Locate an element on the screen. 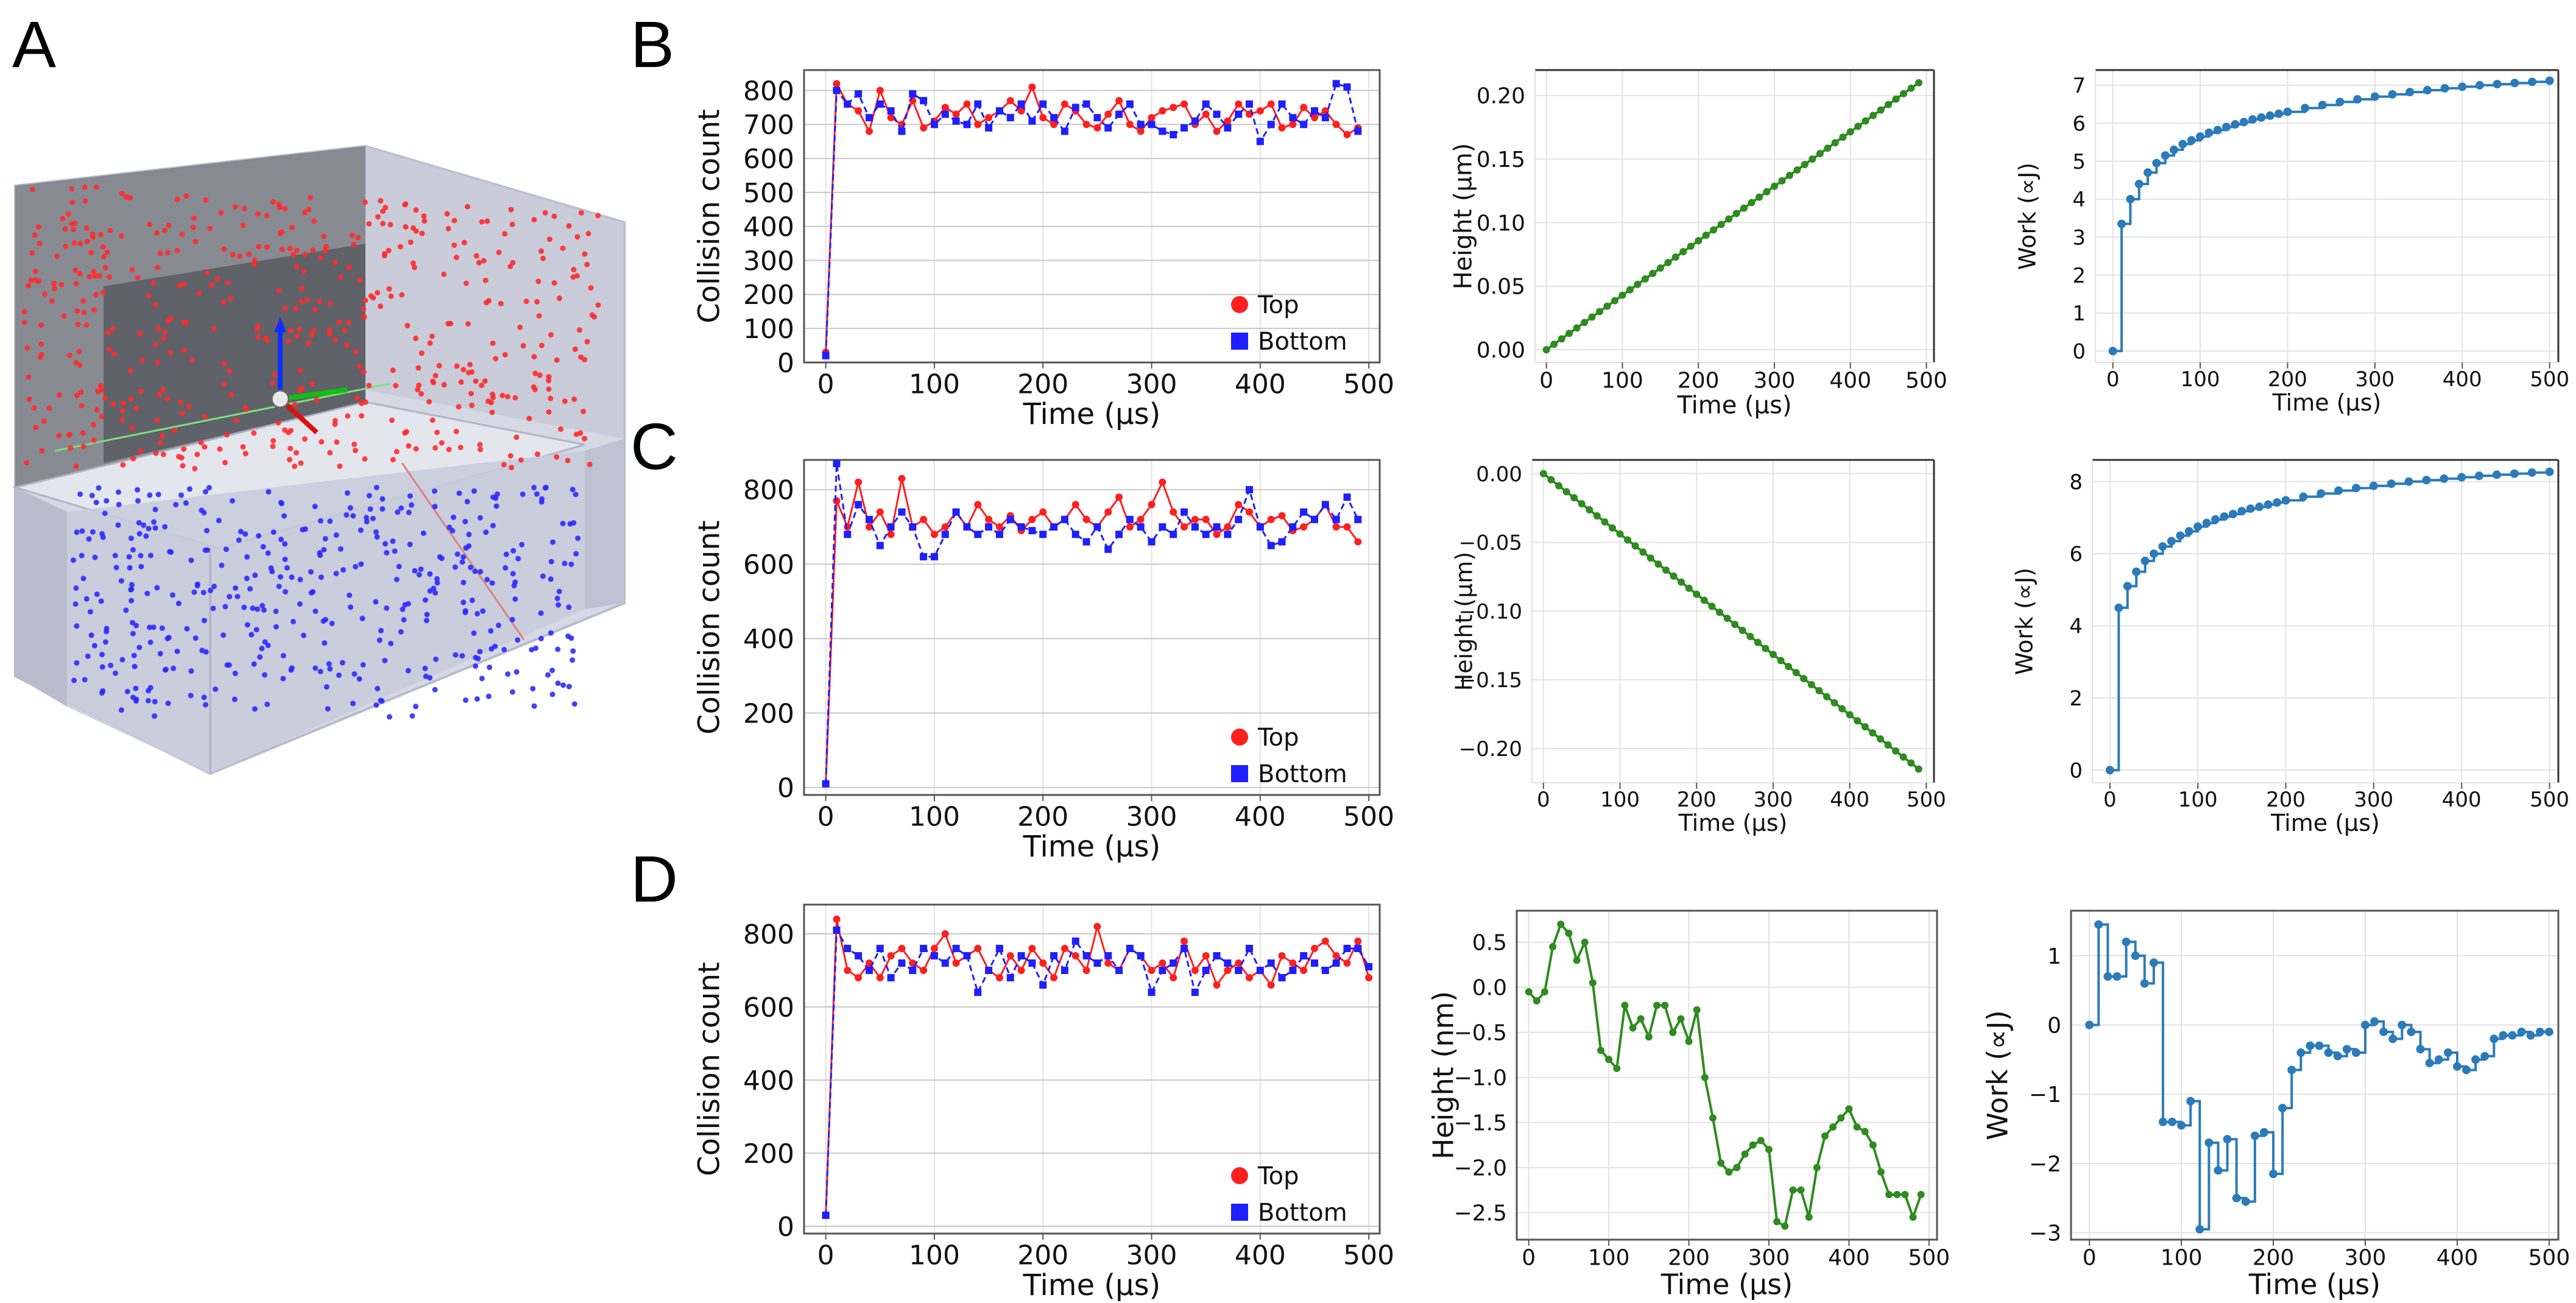  x-tick-label: 400 is located at coordinates (2458, 1257).